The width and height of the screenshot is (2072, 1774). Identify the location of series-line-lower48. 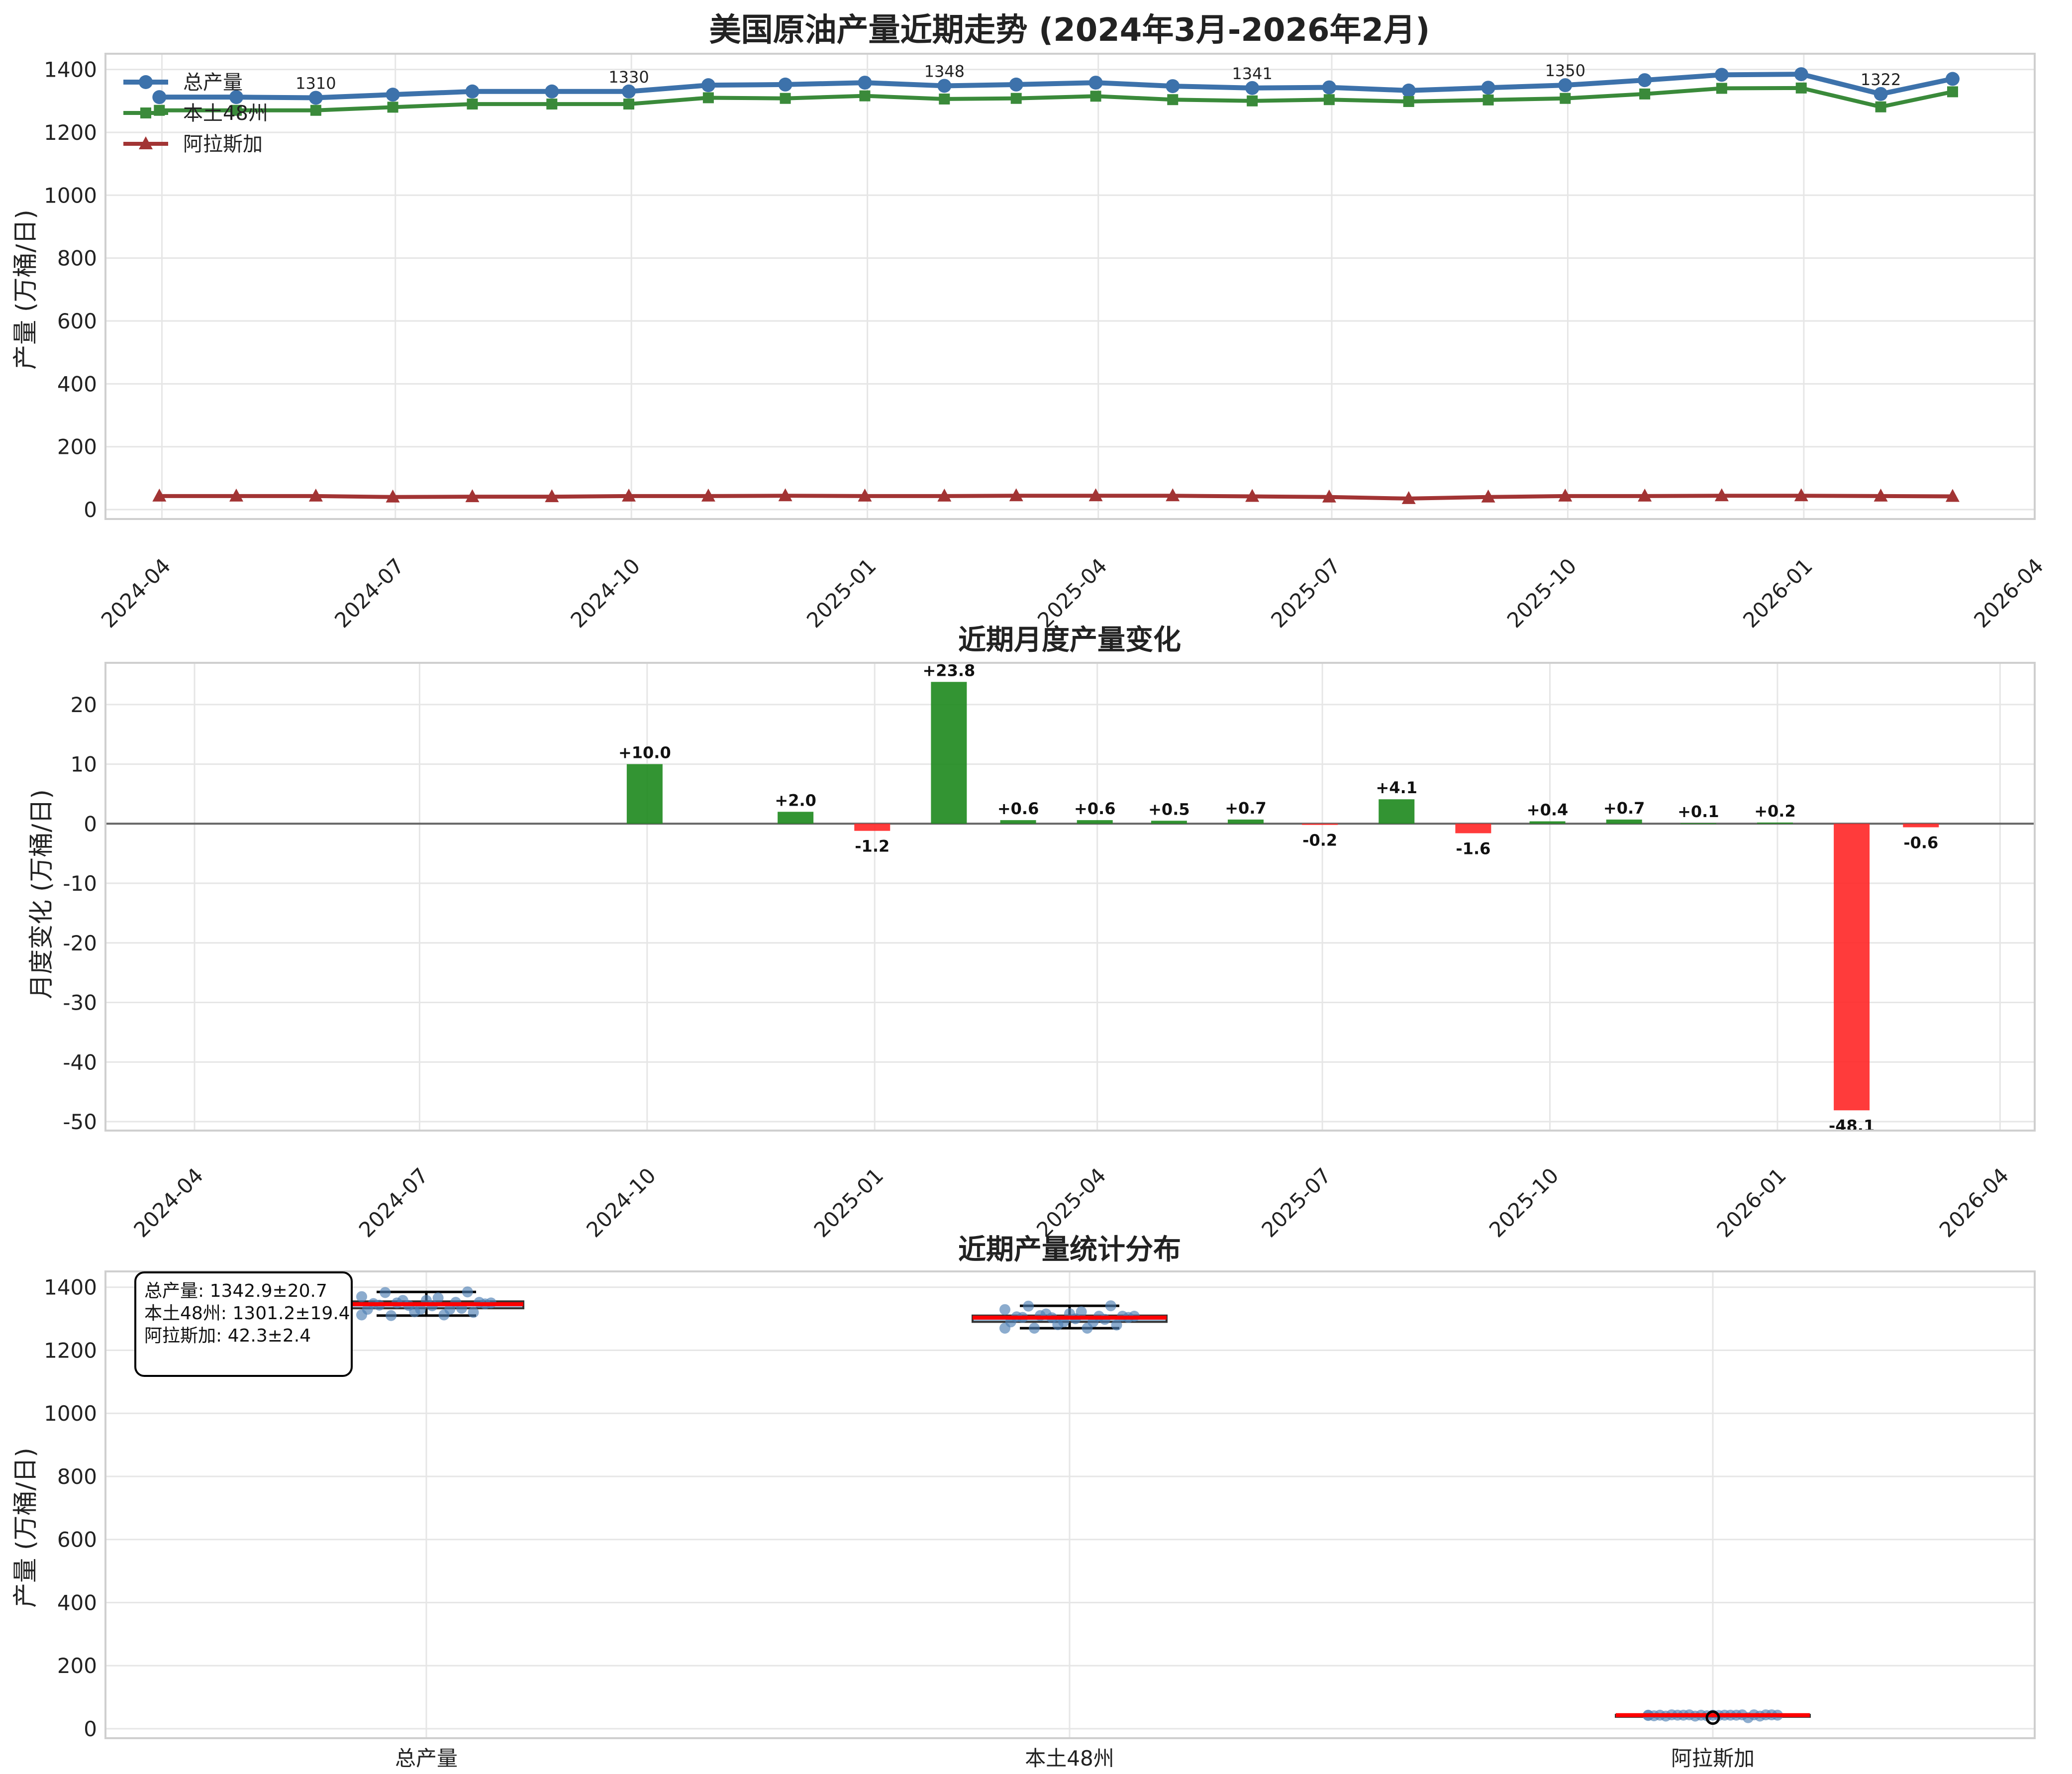
(1056, 99).